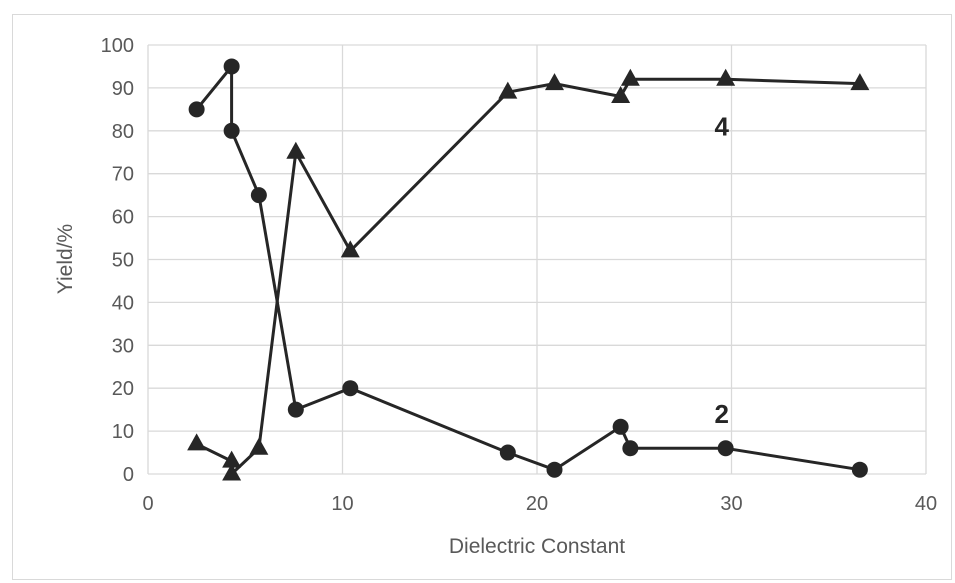 The width and height of the screenshot is (955, 583). What do you see at coordinates (722, 127) in the screenshot?
I see `series-annotation-label: 4` at bounding box center [722, 127].